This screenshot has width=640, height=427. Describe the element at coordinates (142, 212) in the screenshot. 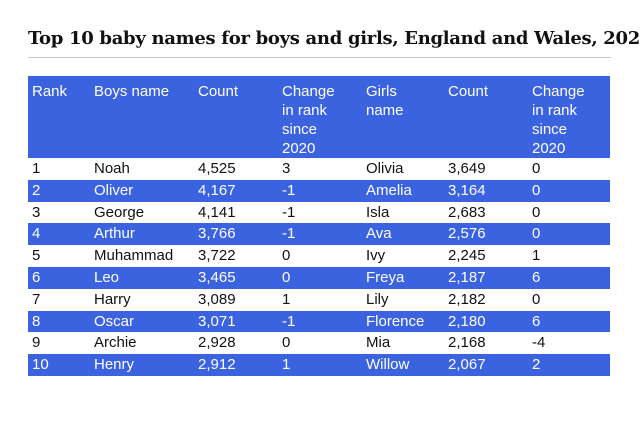

I see `cell-boy-name: George` at that location.